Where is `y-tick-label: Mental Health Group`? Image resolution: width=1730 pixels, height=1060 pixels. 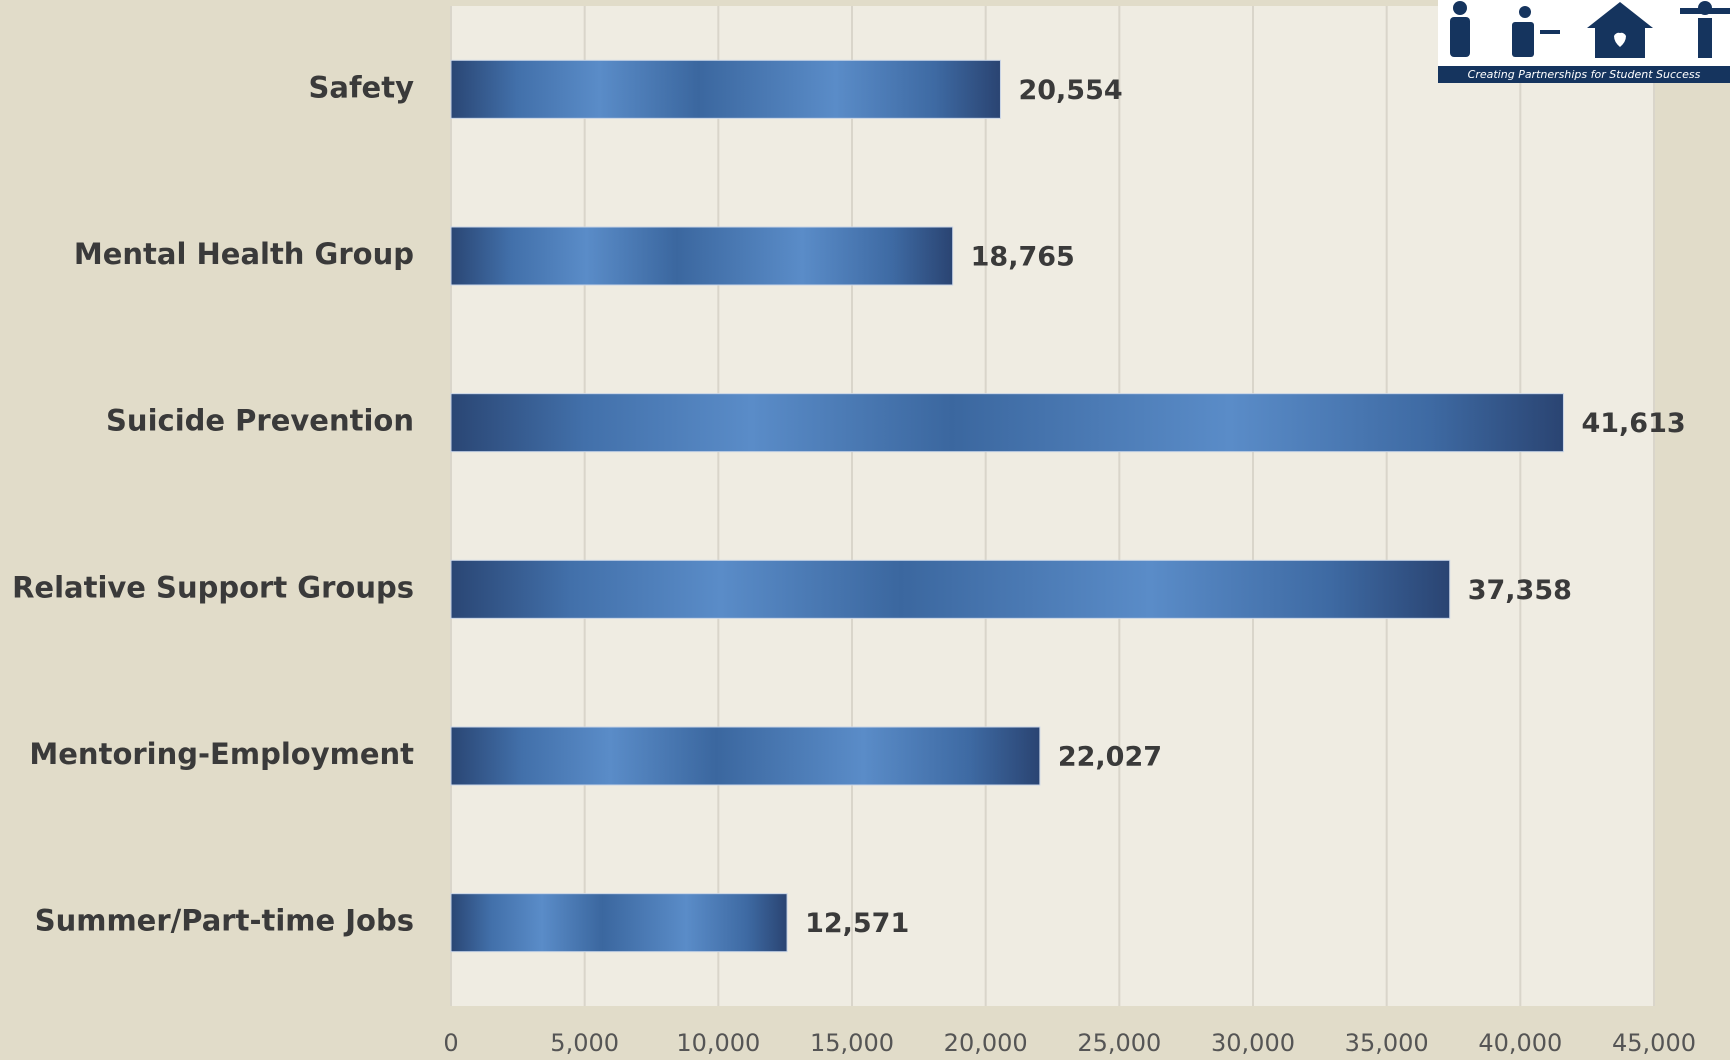
y-tick-label: Mental Health Group is located at coordinates (244, 254).